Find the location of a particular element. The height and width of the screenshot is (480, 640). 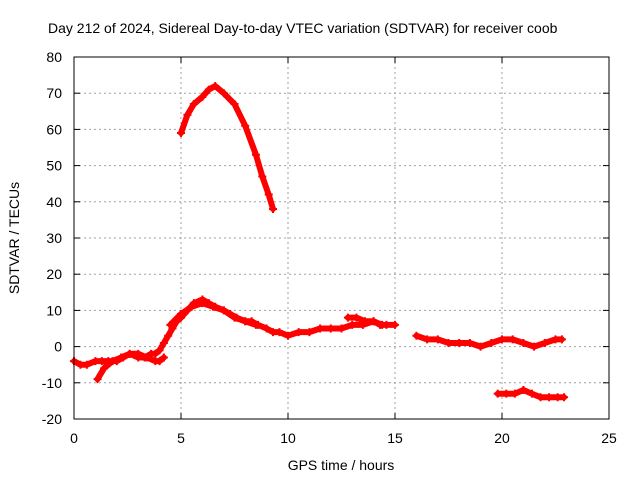

y-tick-label: 50 is located at coordinates (54, 166).